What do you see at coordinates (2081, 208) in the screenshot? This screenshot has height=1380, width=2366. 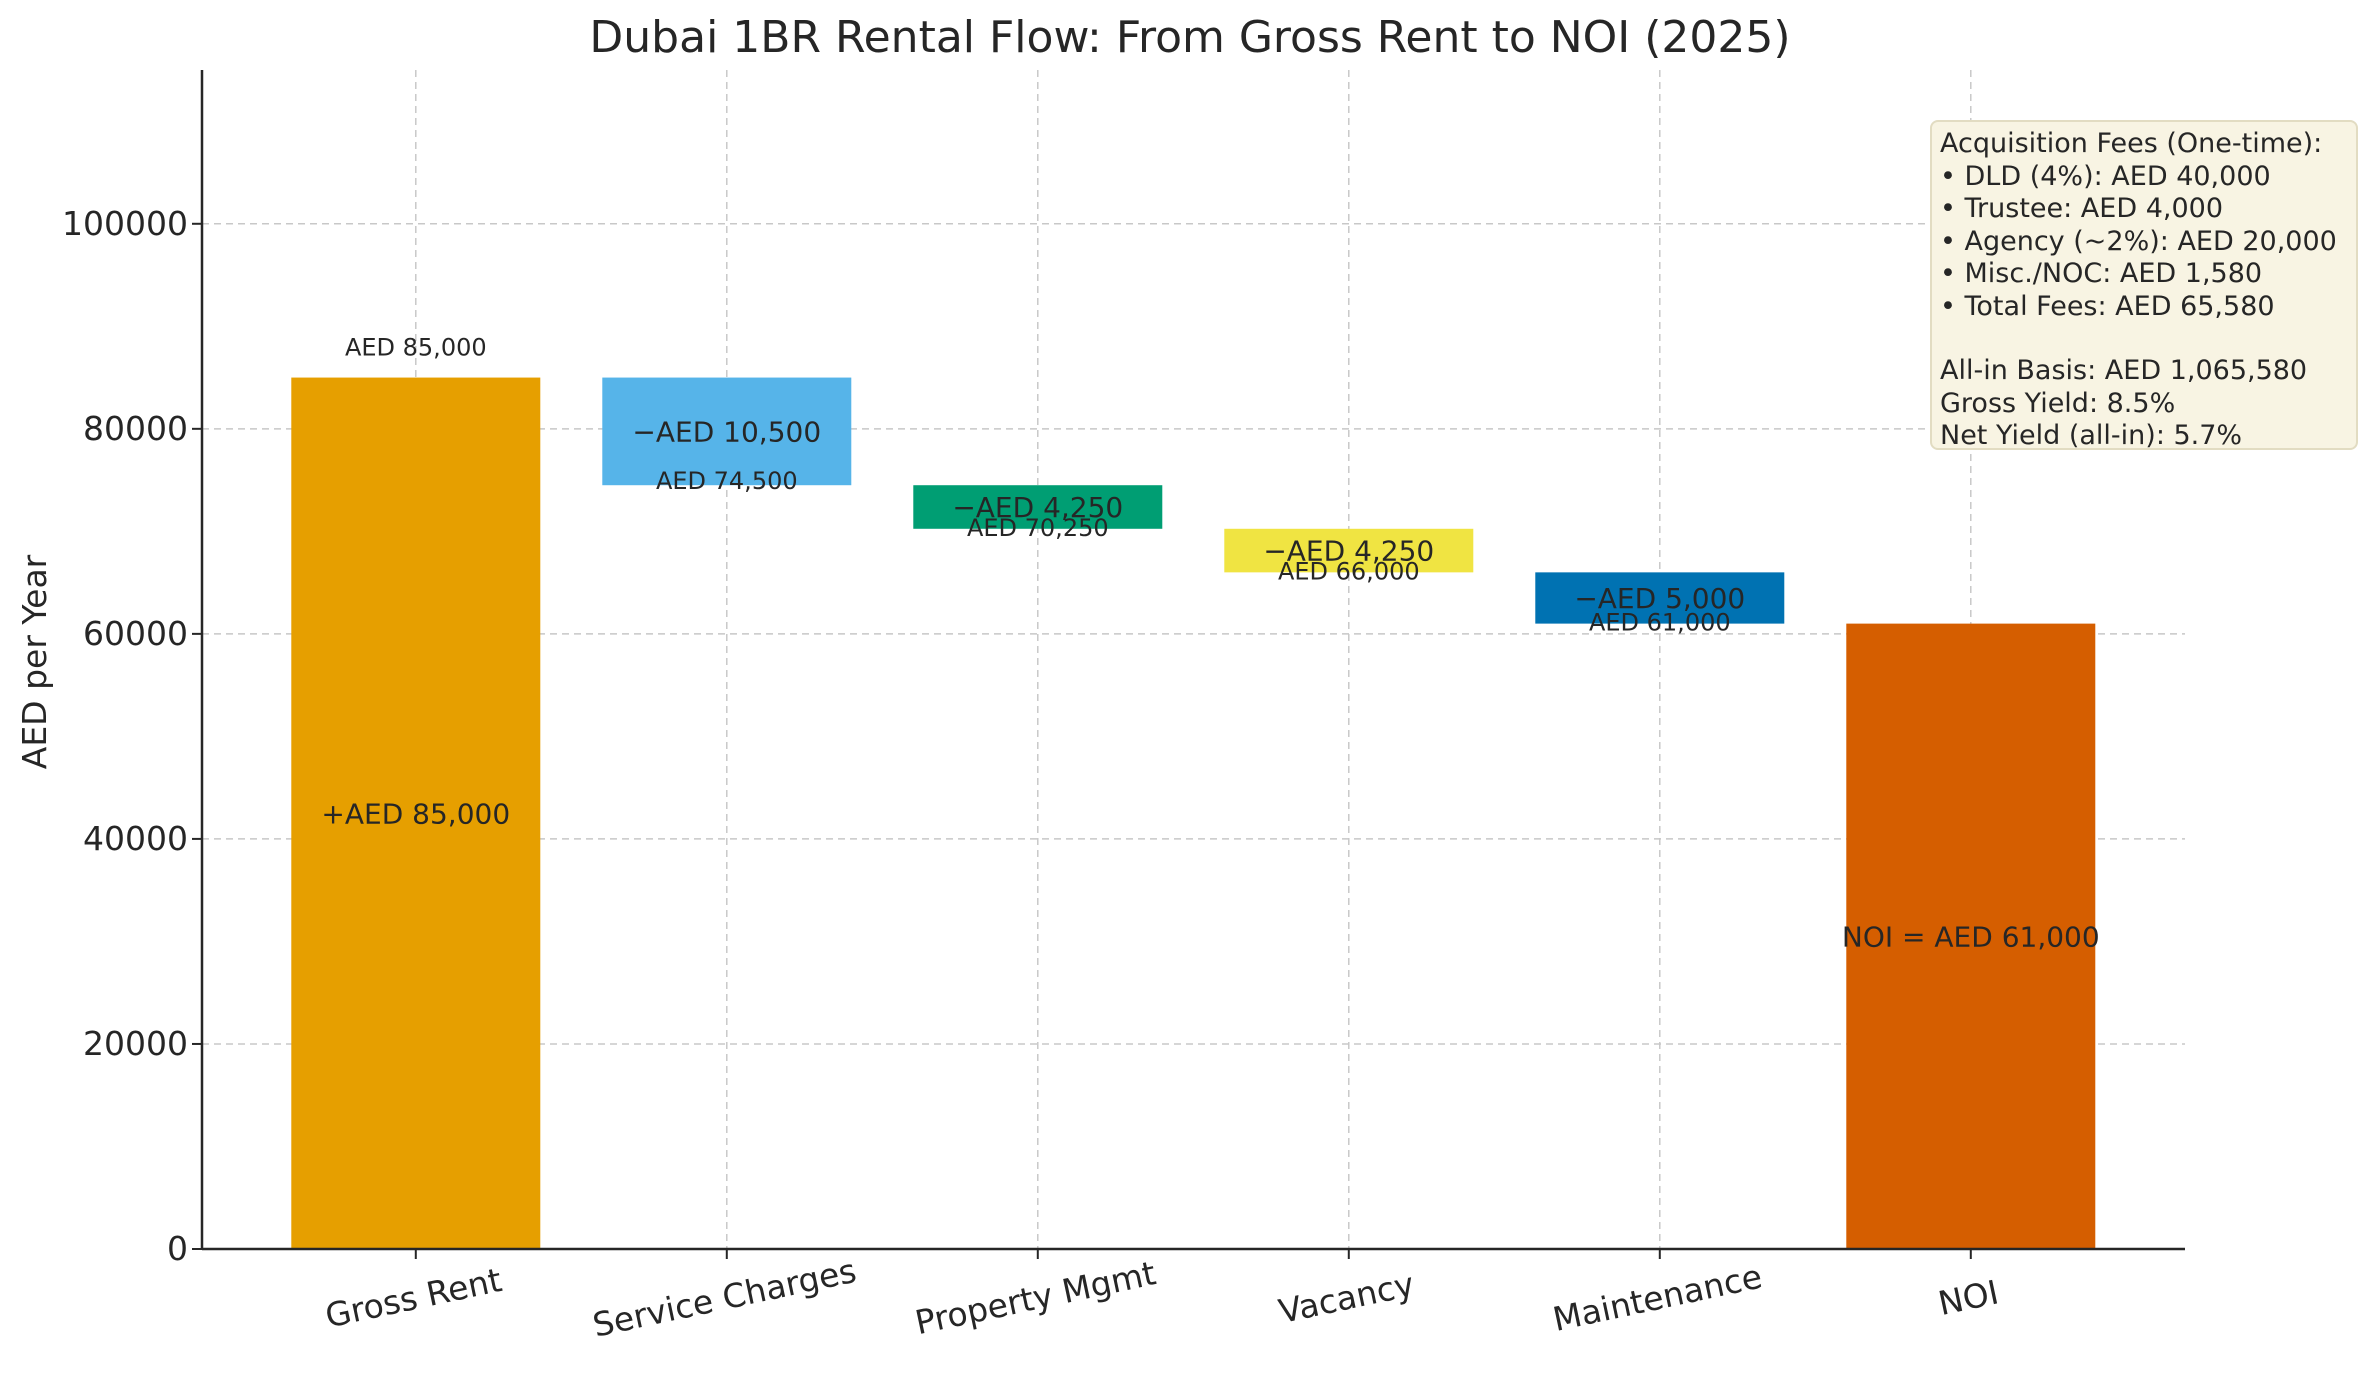 I see `annotation-line: • Trustee: AED 4,000` at bounding box center [2081, 208].